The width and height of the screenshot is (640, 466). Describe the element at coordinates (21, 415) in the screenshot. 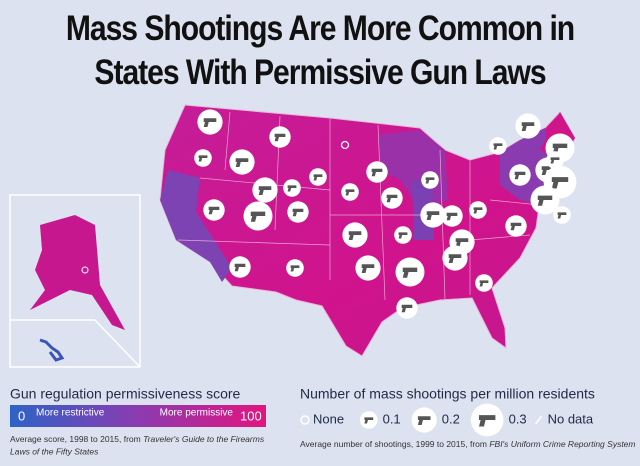

I see `scale-min: 0` at that location.